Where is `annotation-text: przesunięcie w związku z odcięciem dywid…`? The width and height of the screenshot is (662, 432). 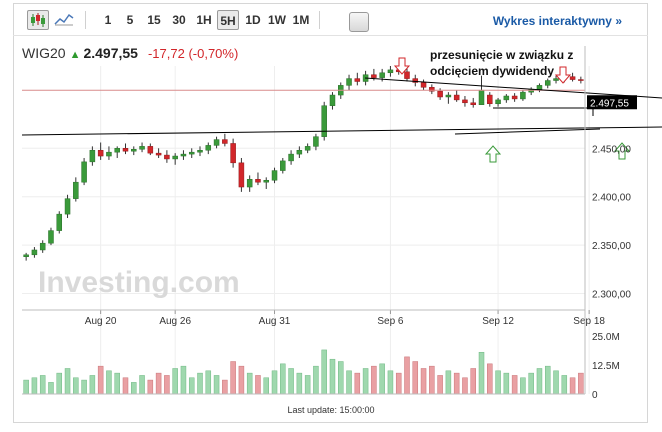 annotation-text: przesunięcie w związku z odcięciem dywid… is located at coordinates (502, 63).